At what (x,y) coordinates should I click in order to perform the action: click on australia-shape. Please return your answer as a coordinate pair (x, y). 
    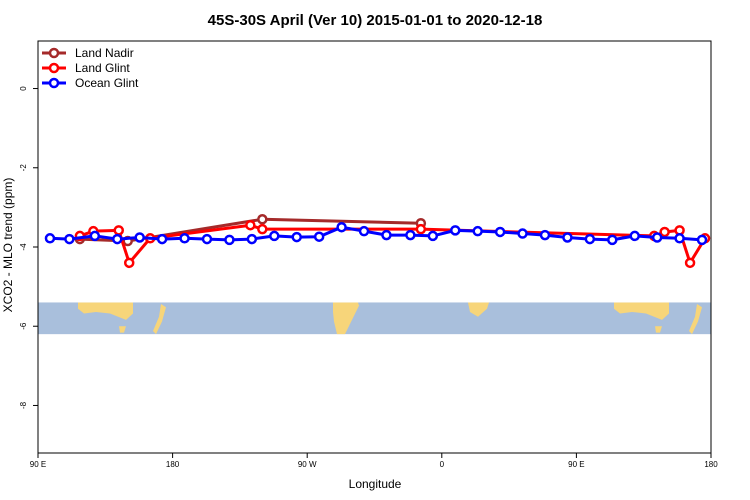
    Looking at the image, I should click on (105, 311).